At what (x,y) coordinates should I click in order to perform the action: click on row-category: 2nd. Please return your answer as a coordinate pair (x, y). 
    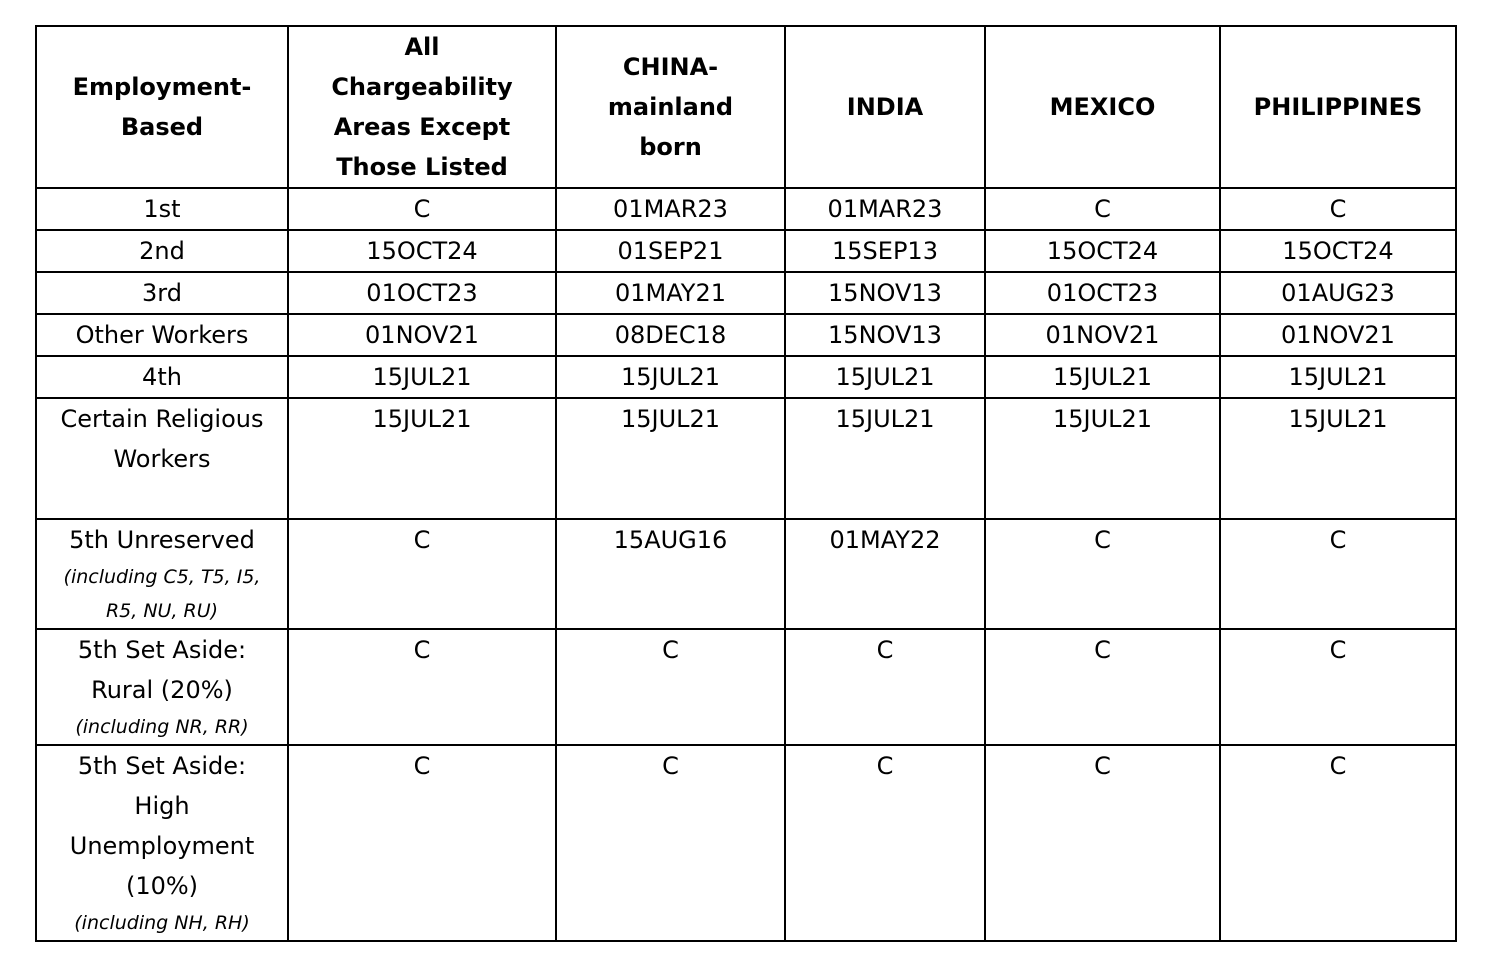
    Looking at the image, I should click on (162, 251).